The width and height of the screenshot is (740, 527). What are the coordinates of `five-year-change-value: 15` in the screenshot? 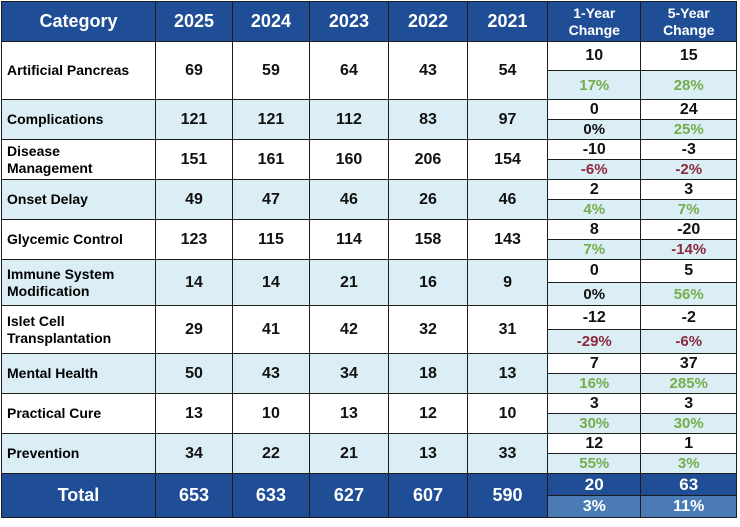 It's located at (688, 56).